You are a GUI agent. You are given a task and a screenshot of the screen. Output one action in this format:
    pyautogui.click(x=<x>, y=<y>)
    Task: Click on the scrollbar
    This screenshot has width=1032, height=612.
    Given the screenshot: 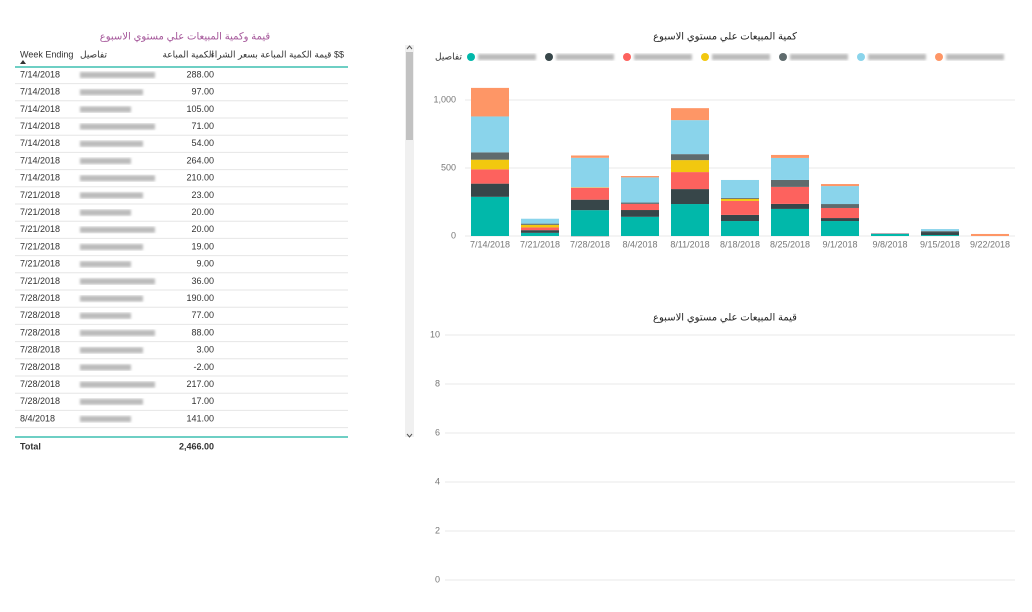 What is the action you would take?
    pyautogui.click(x=409, y=241)
    